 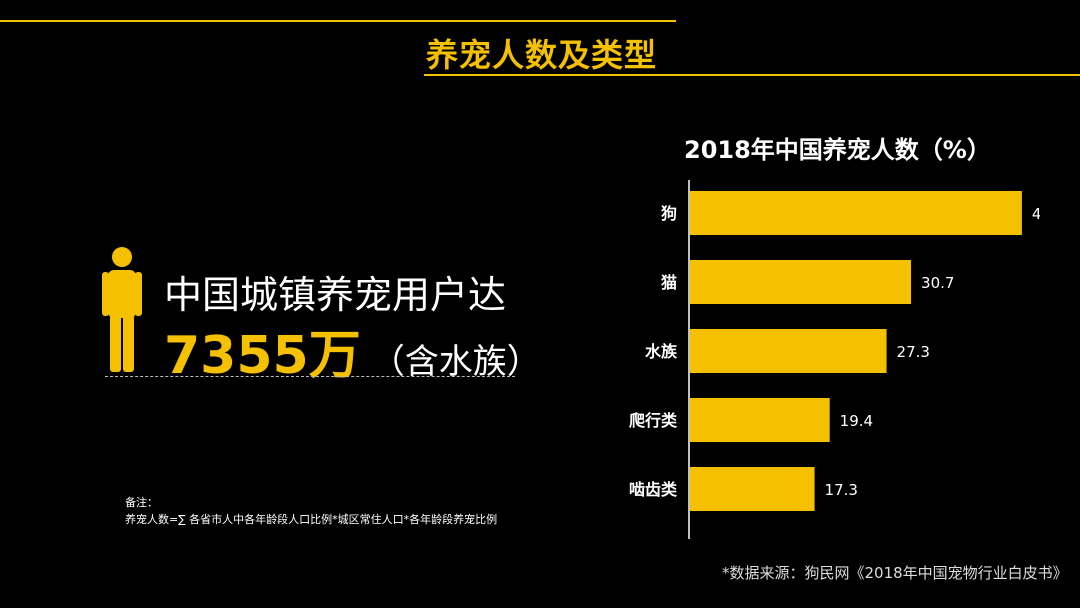 I want to click on footnote-label: 备注：, so click(x=141, y=502).